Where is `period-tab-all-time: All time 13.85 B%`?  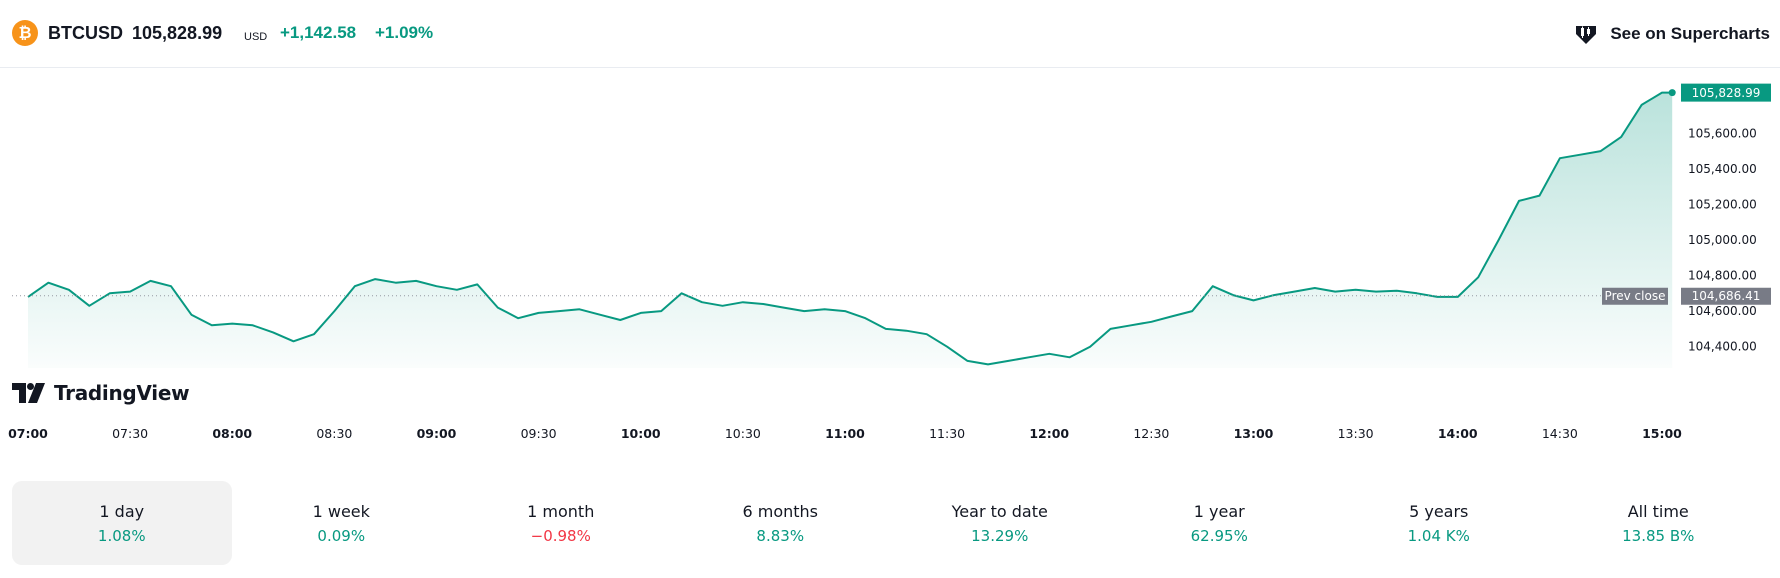
period-tab-all-time: All time 13.85 B% is located at coordinates (1659, 523).